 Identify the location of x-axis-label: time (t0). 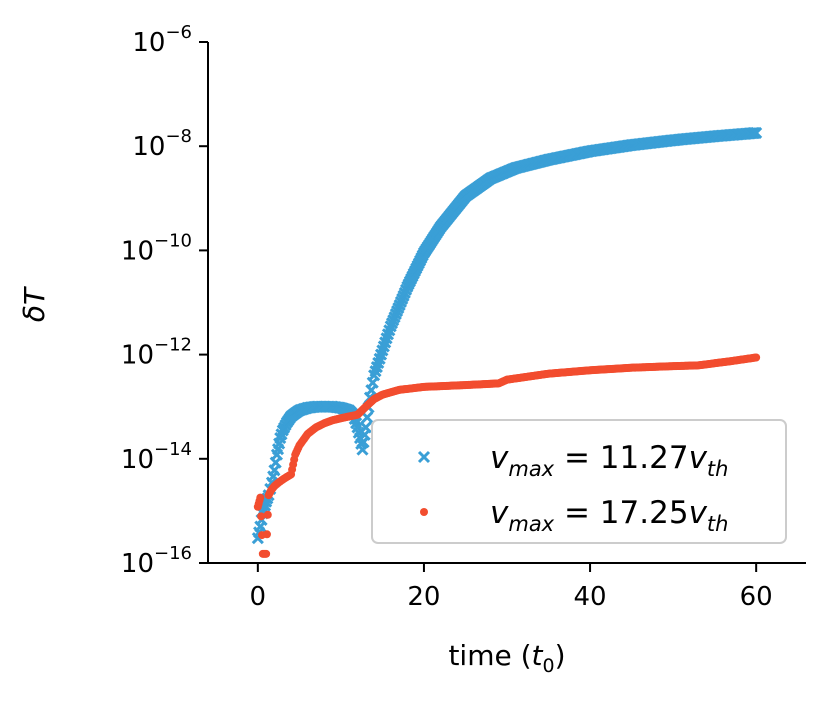
(506, 658).